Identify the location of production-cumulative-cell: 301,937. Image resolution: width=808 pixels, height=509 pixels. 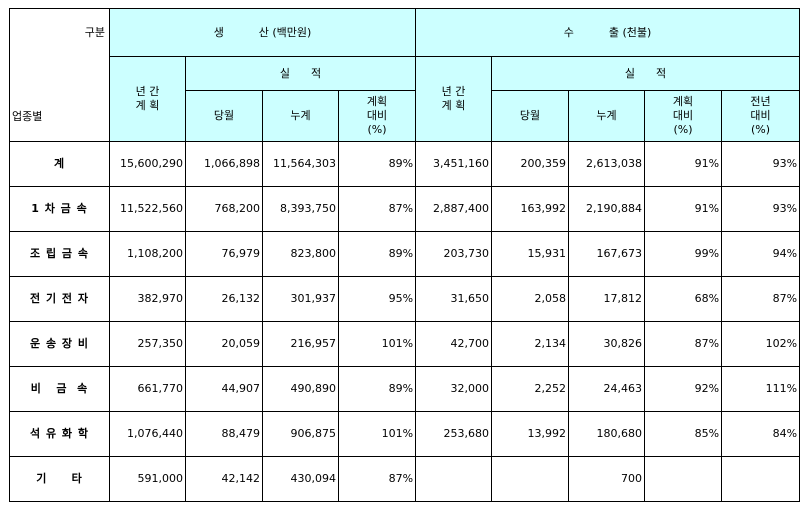
(300, 299).